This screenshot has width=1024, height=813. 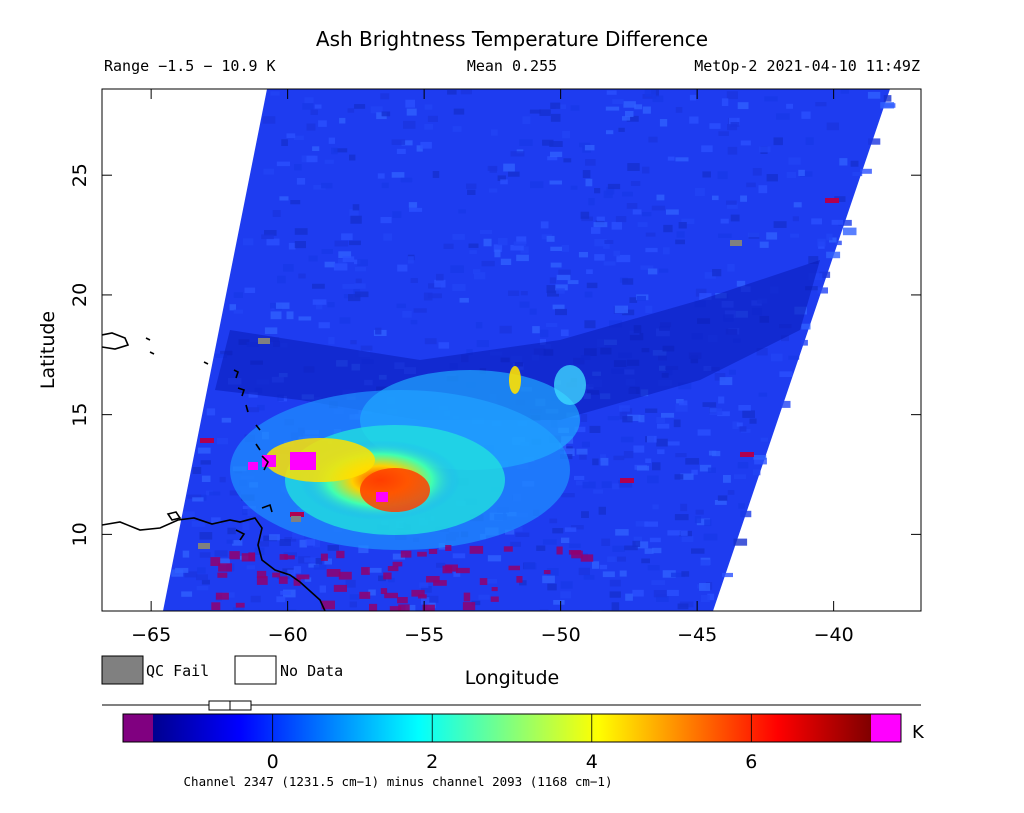 What do you see at coordinates (155, 670) in the screenshot?
I see `qc-fail-legend: QC Fail` at bounding box center [155, 670].